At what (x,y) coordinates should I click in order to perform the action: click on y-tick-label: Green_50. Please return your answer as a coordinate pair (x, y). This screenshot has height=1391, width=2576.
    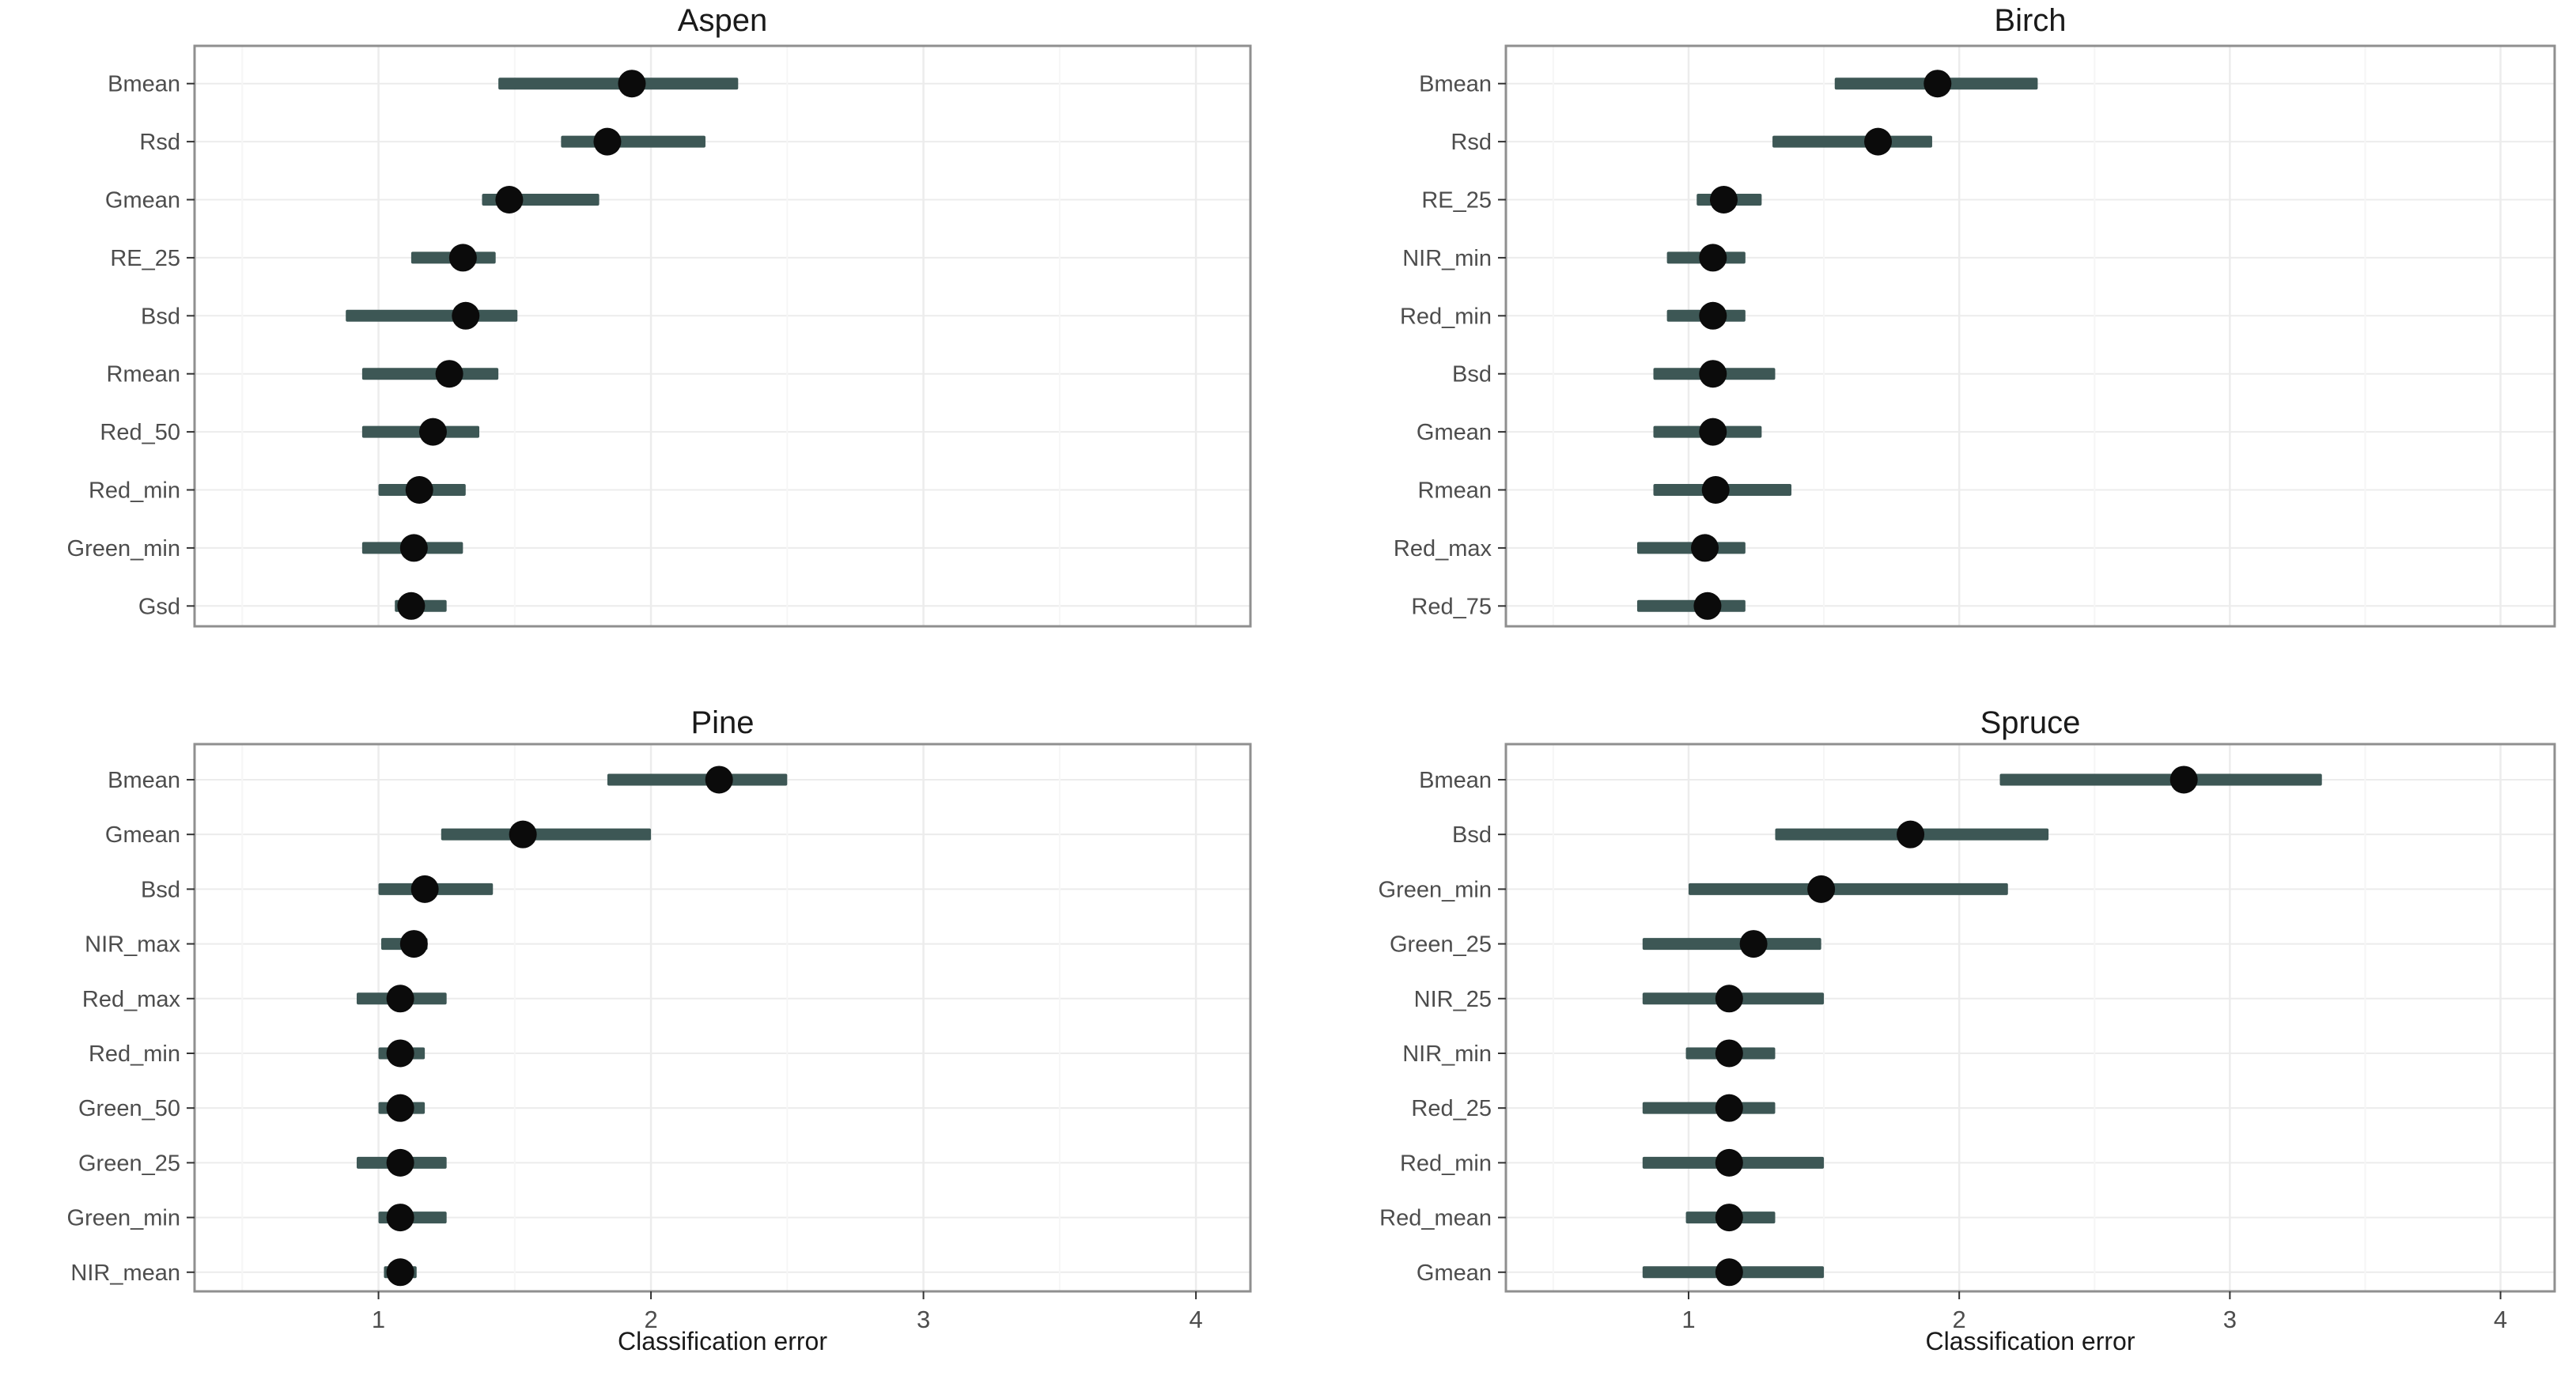
    Looking at the image, I should click on (129, 1108).